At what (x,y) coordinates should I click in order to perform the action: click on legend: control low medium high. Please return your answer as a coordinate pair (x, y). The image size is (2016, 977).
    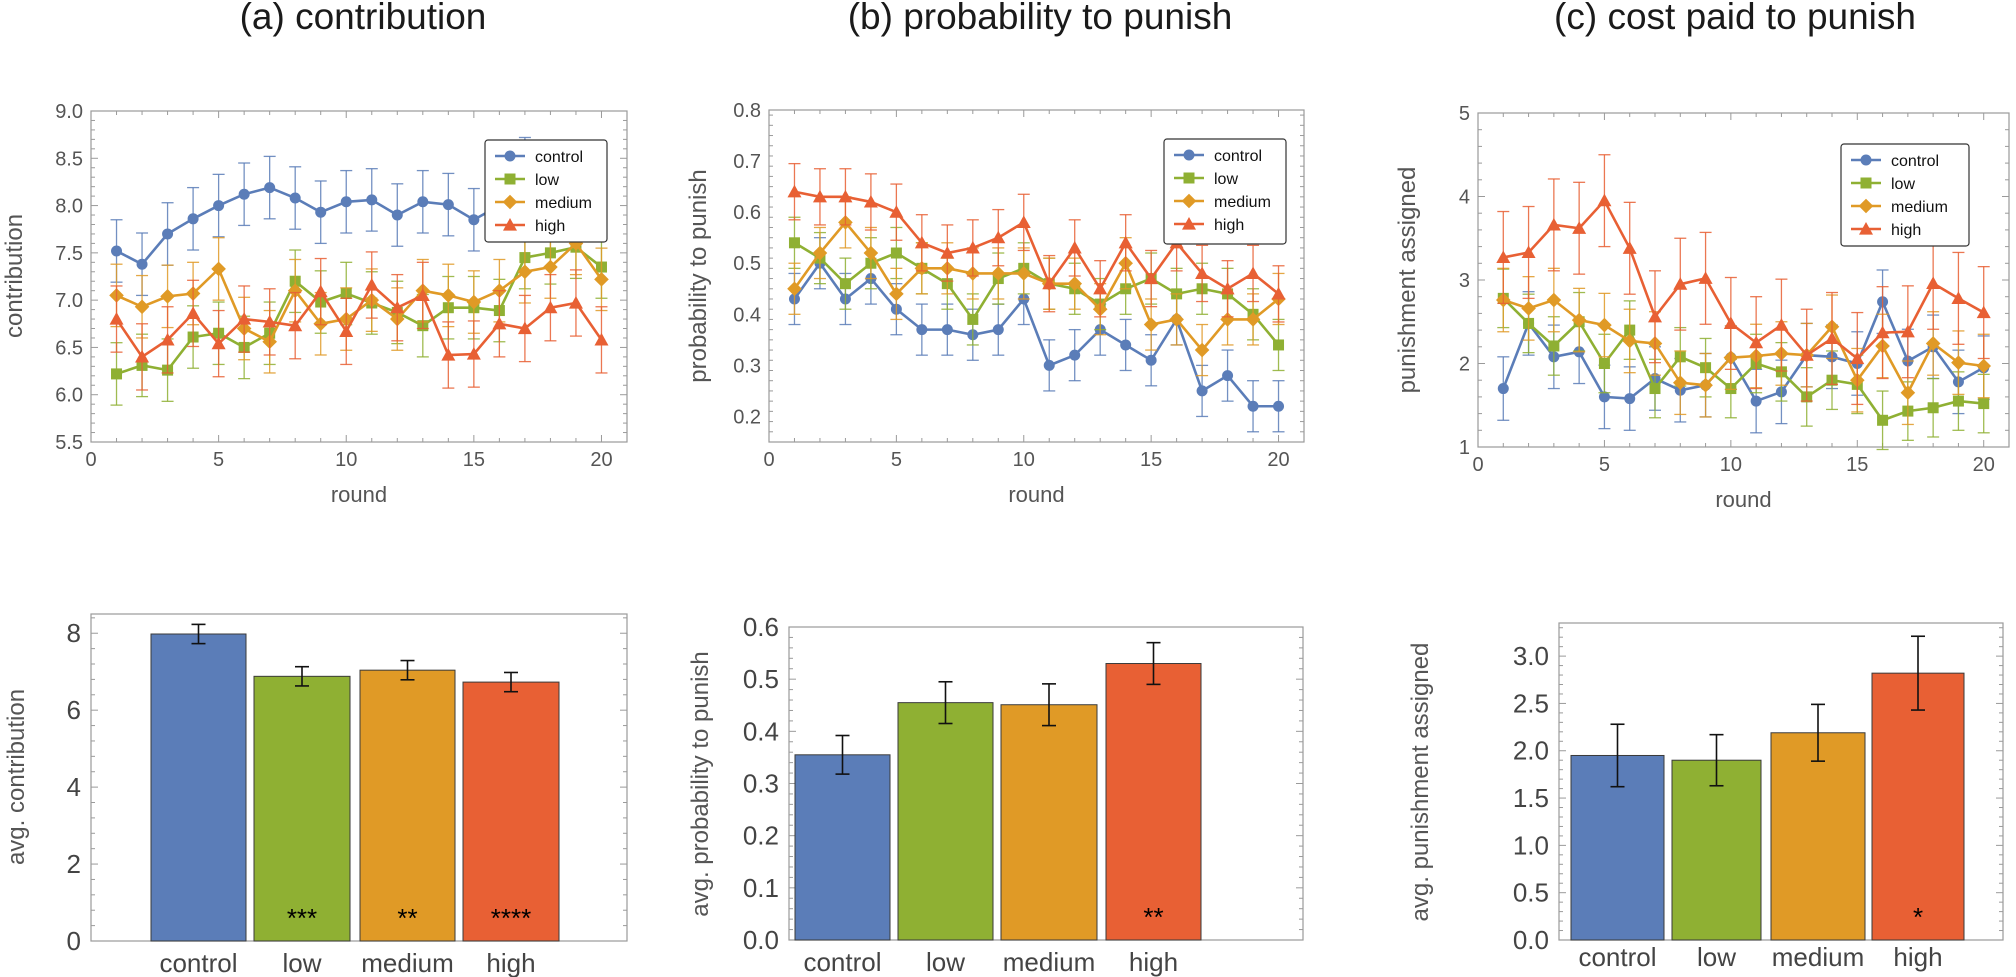
    Looking at the image, I should click on (546, 191).